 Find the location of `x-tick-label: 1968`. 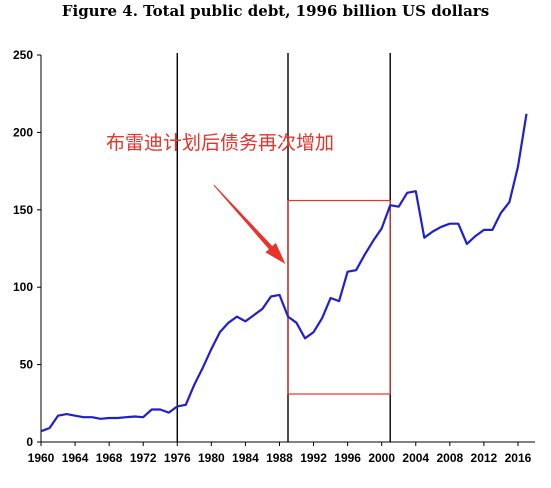

x-tick-label: 1968 is located at coordinates (109, 458).